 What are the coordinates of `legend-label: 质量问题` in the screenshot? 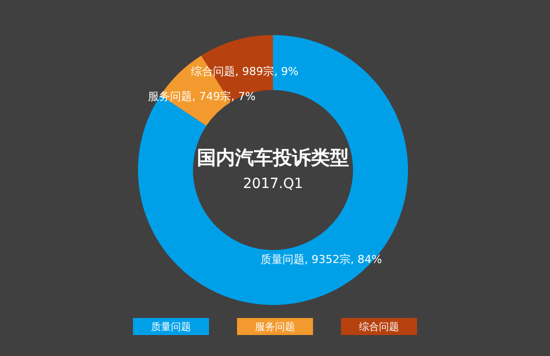 It's located at (171, 327).